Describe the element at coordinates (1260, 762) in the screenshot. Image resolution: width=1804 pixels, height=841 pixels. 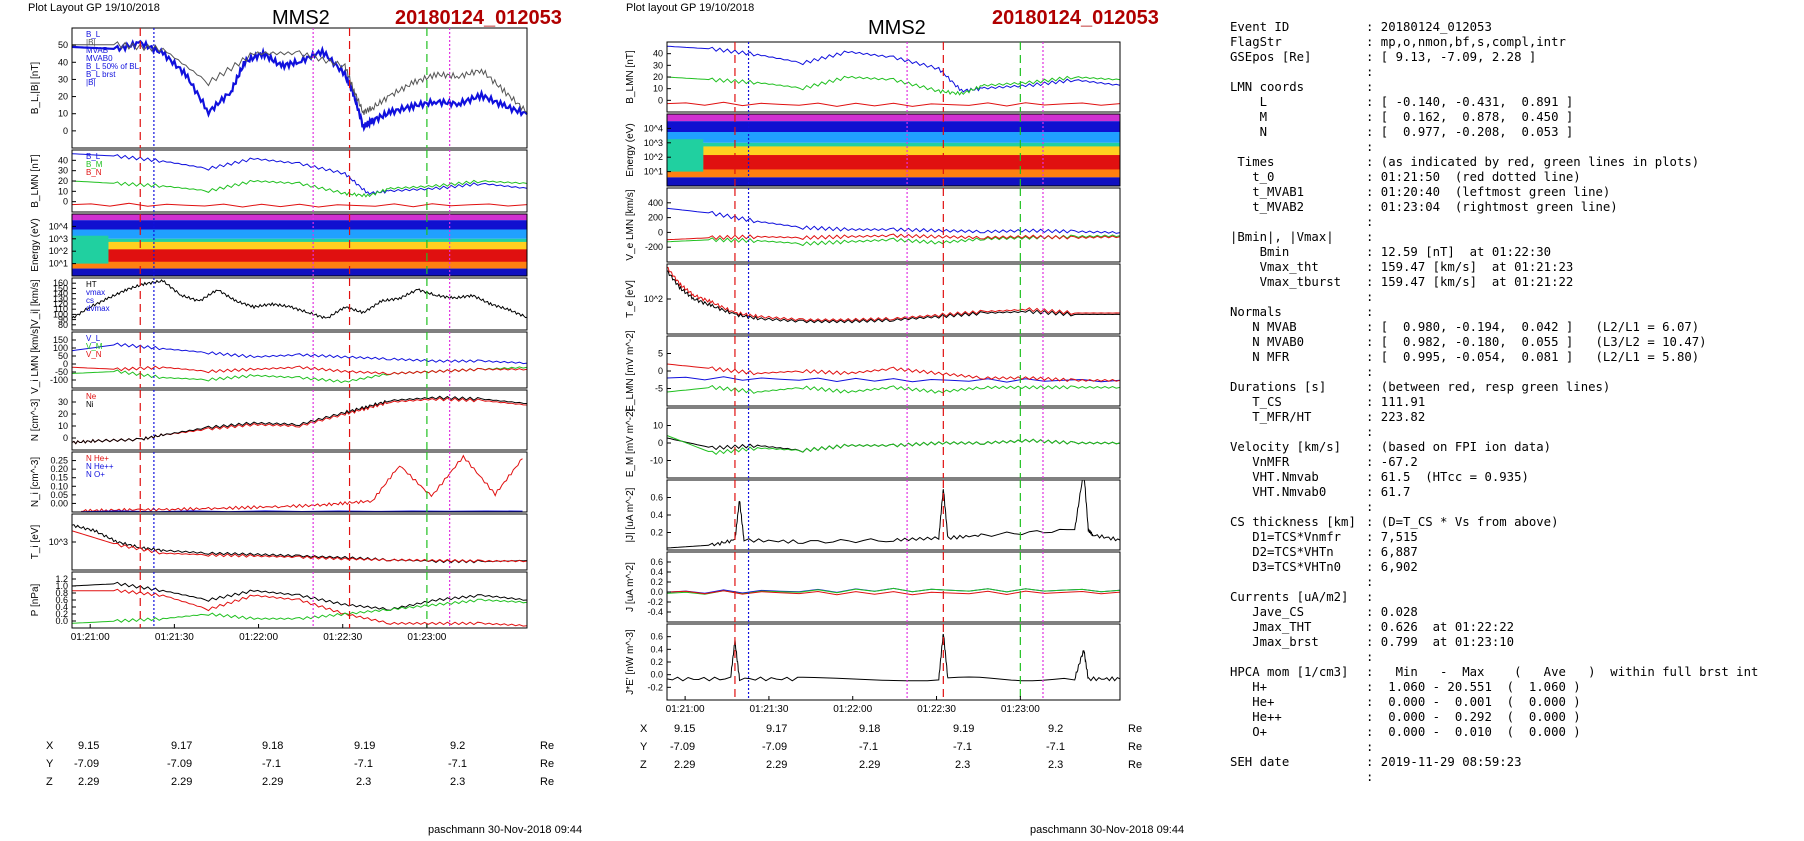
I see `info-key: SEH date` at that location.